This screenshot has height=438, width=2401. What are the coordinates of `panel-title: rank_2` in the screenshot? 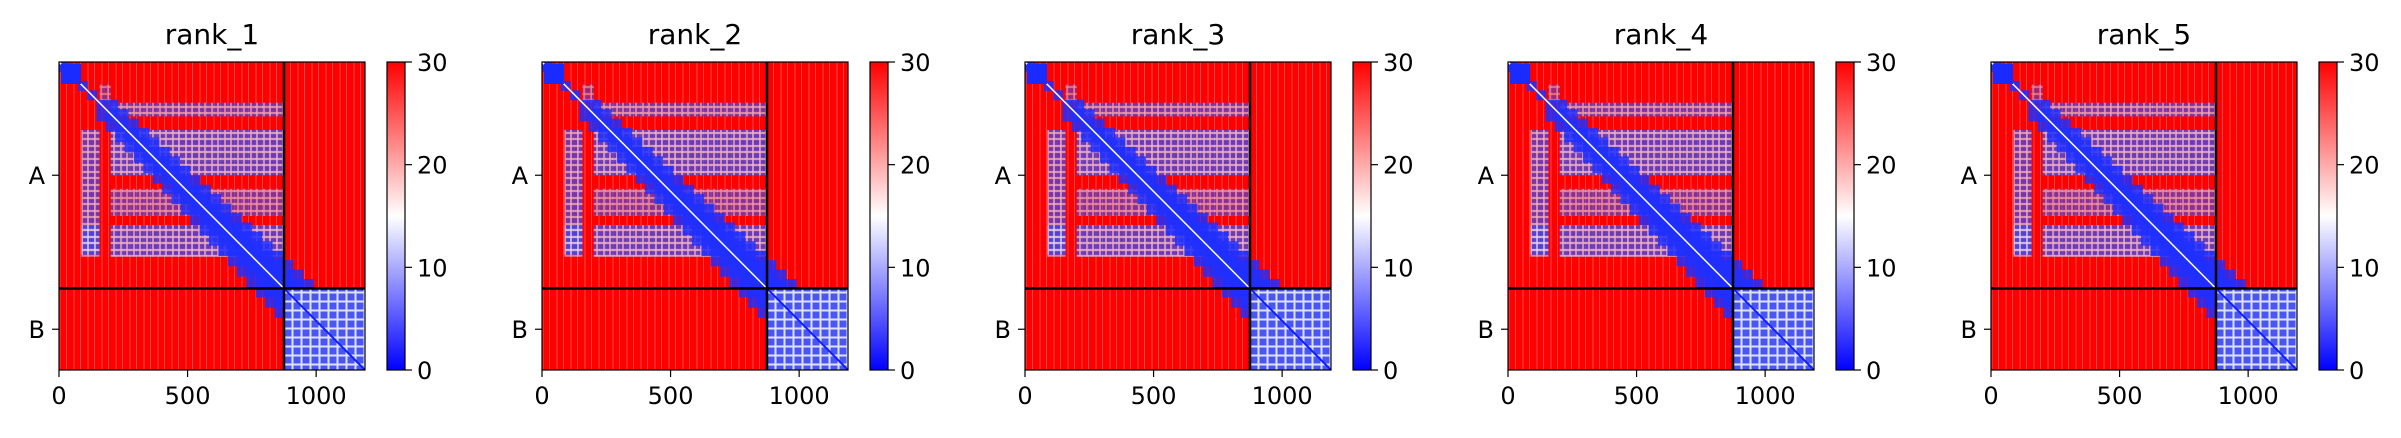 It's located at (695, 34).